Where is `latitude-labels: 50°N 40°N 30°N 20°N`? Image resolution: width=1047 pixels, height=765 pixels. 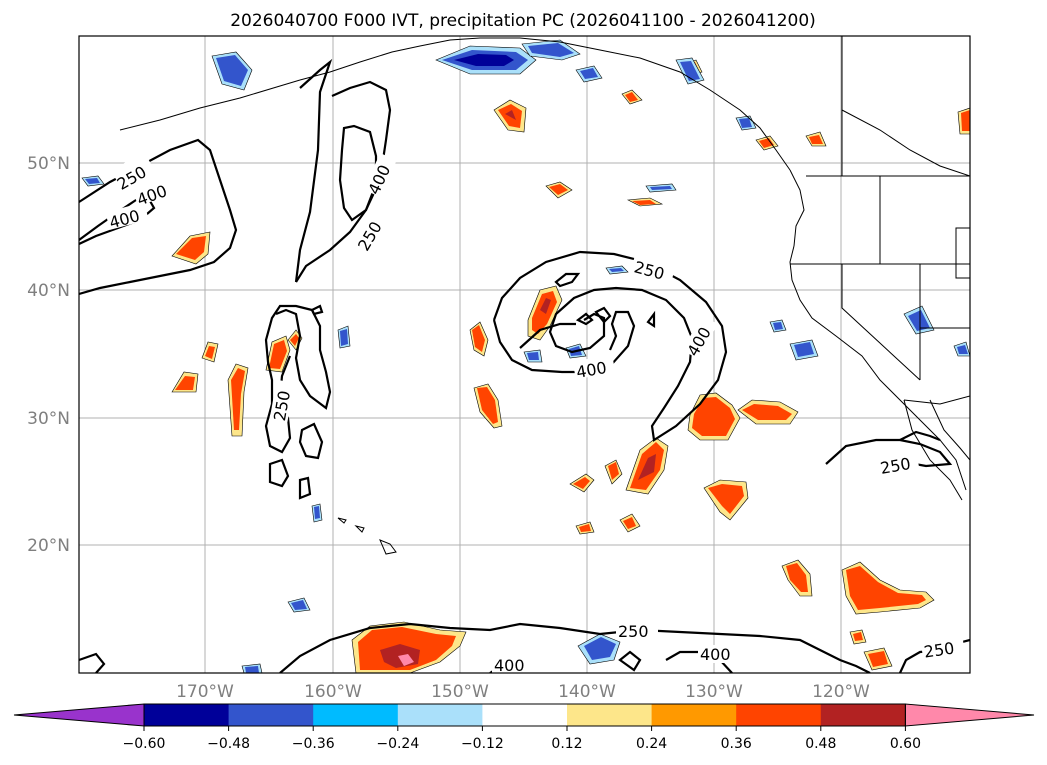
latitude-labels: 50°N 40°N 30°N 20°N is located at coordinates (48, 355).